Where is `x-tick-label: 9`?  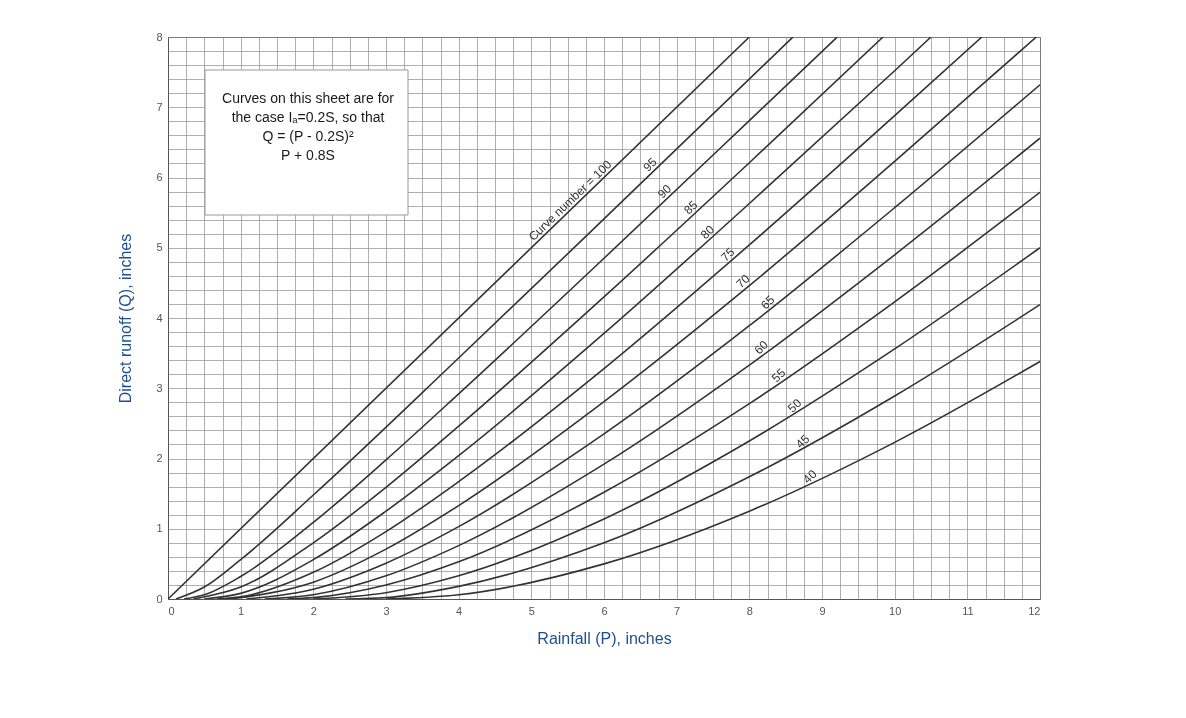 x-tick-label: 9 is located at coordinates (822, 610).